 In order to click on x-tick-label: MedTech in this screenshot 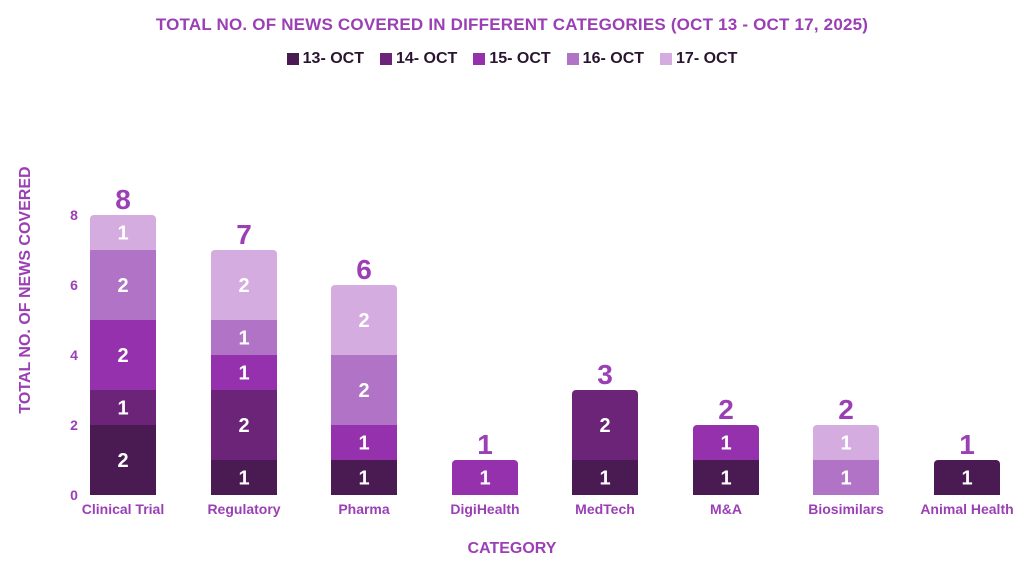, I will do `click(605, 509)`.